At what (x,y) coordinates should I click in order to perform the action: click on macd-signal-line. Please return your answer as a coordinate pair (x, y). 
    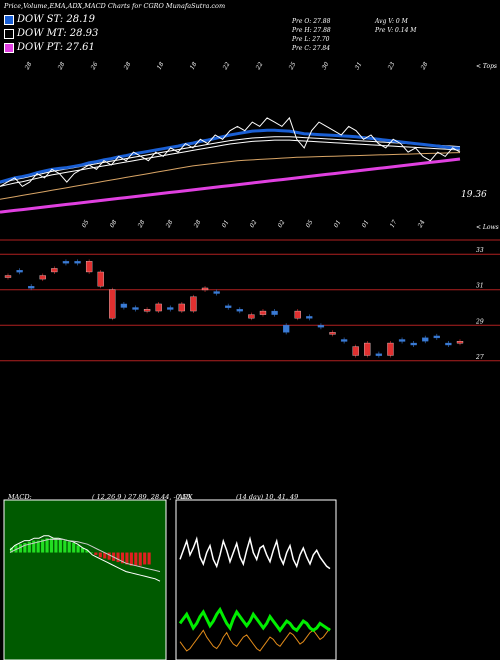
    Looking at the image, I should click on (85, 555).